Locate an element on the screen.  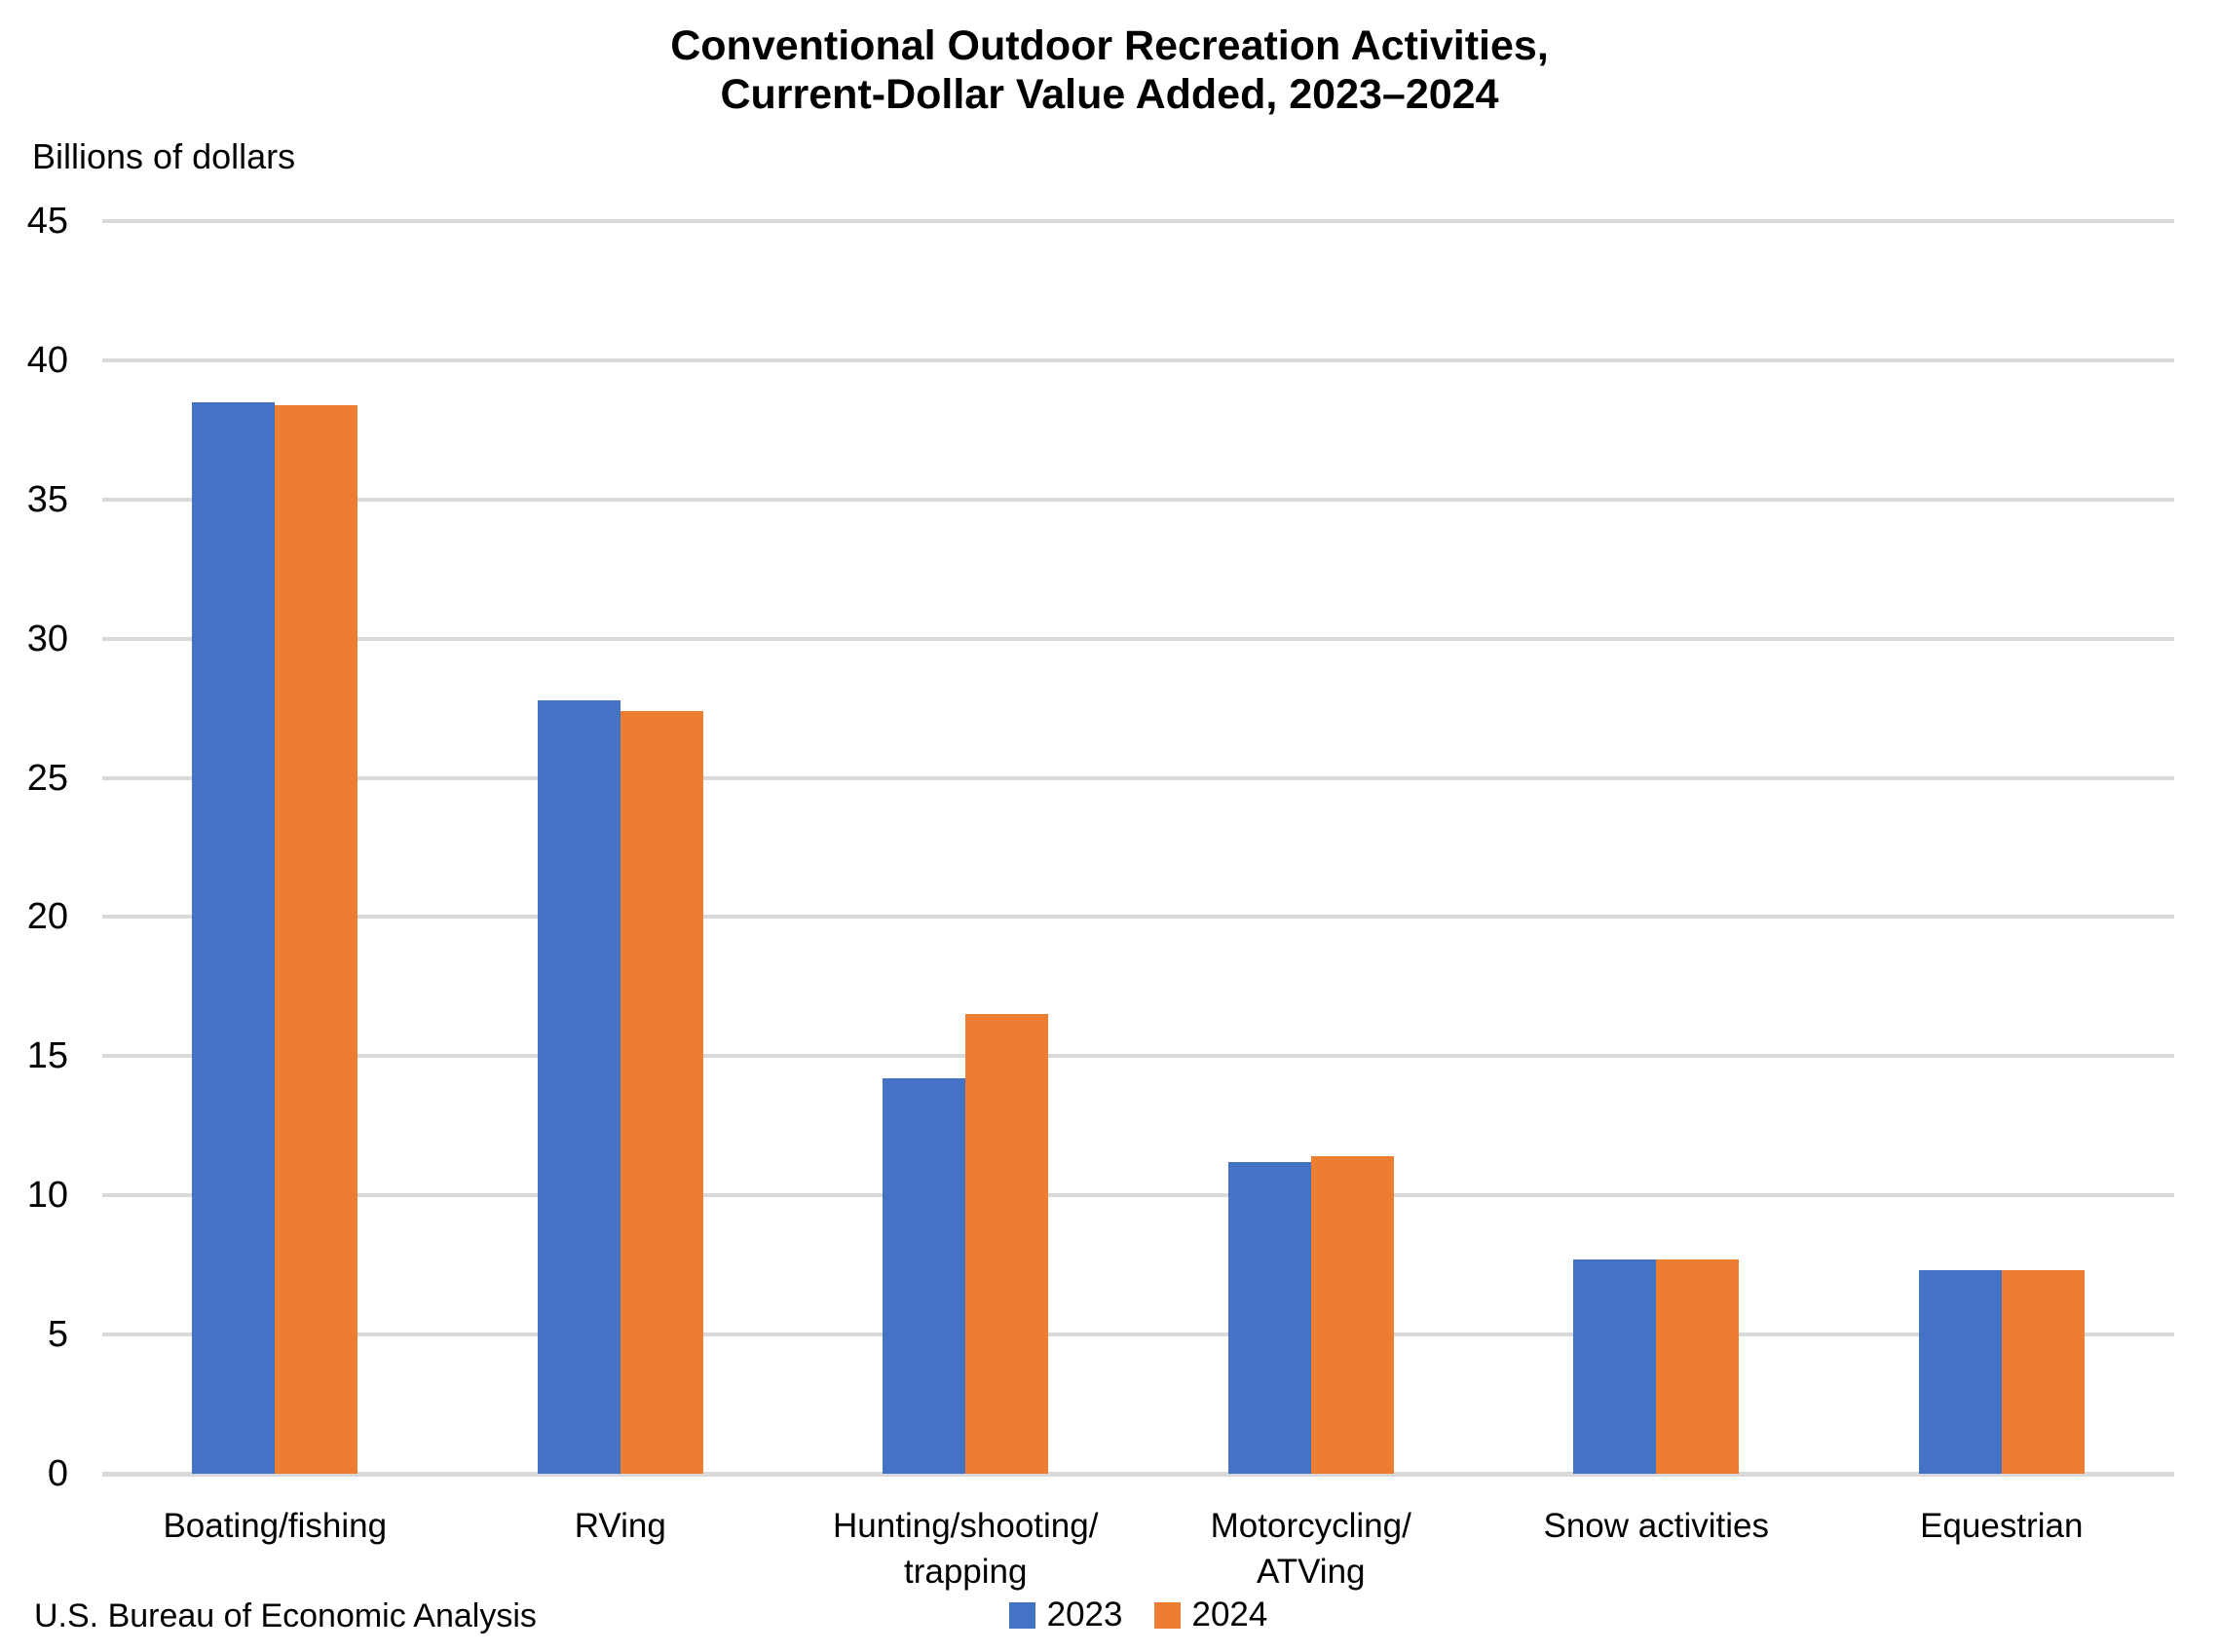
y-tick-label-20: 20 is located at coordinates (47, 917).